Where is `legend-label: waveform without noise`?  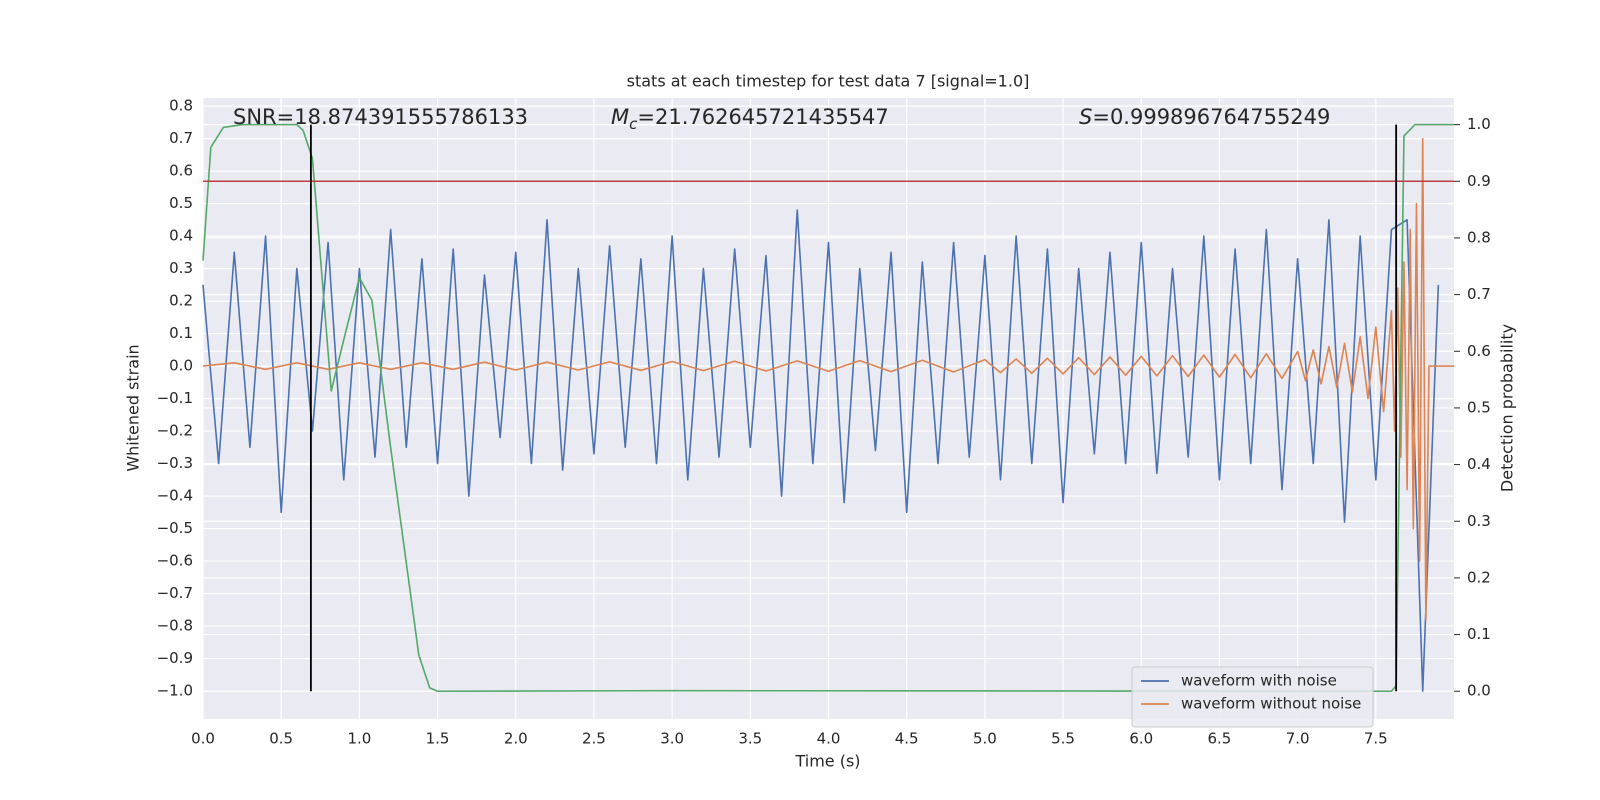 legend-label: waveform without noise is located at coordinates (1271, 704).